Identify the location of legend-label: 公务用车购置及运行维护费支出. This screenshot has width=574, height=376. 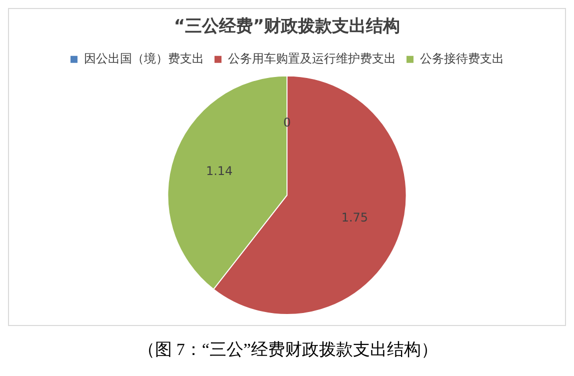
(312, 59).